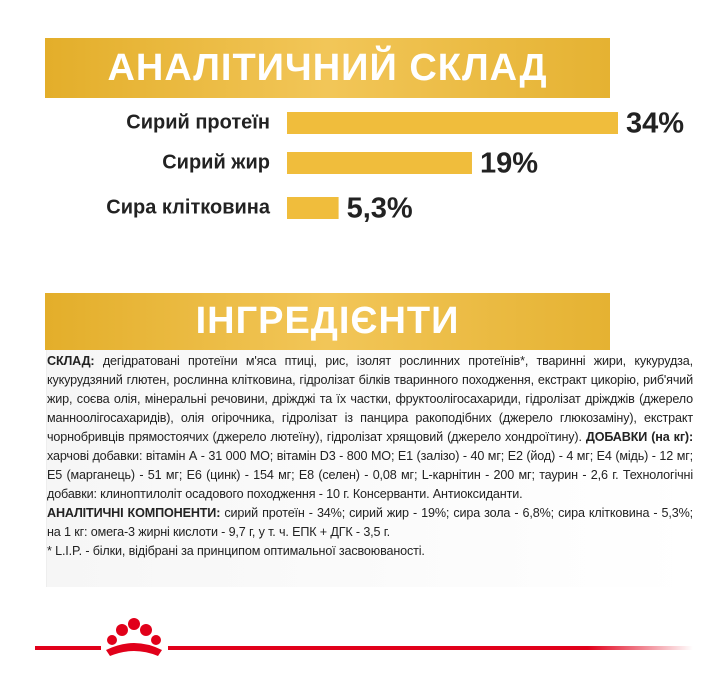 The width and height of the screenshot is (727, 680). Describe the element at coordinates (134, 637) in the screenshot. I see `crown-logo` at that location.